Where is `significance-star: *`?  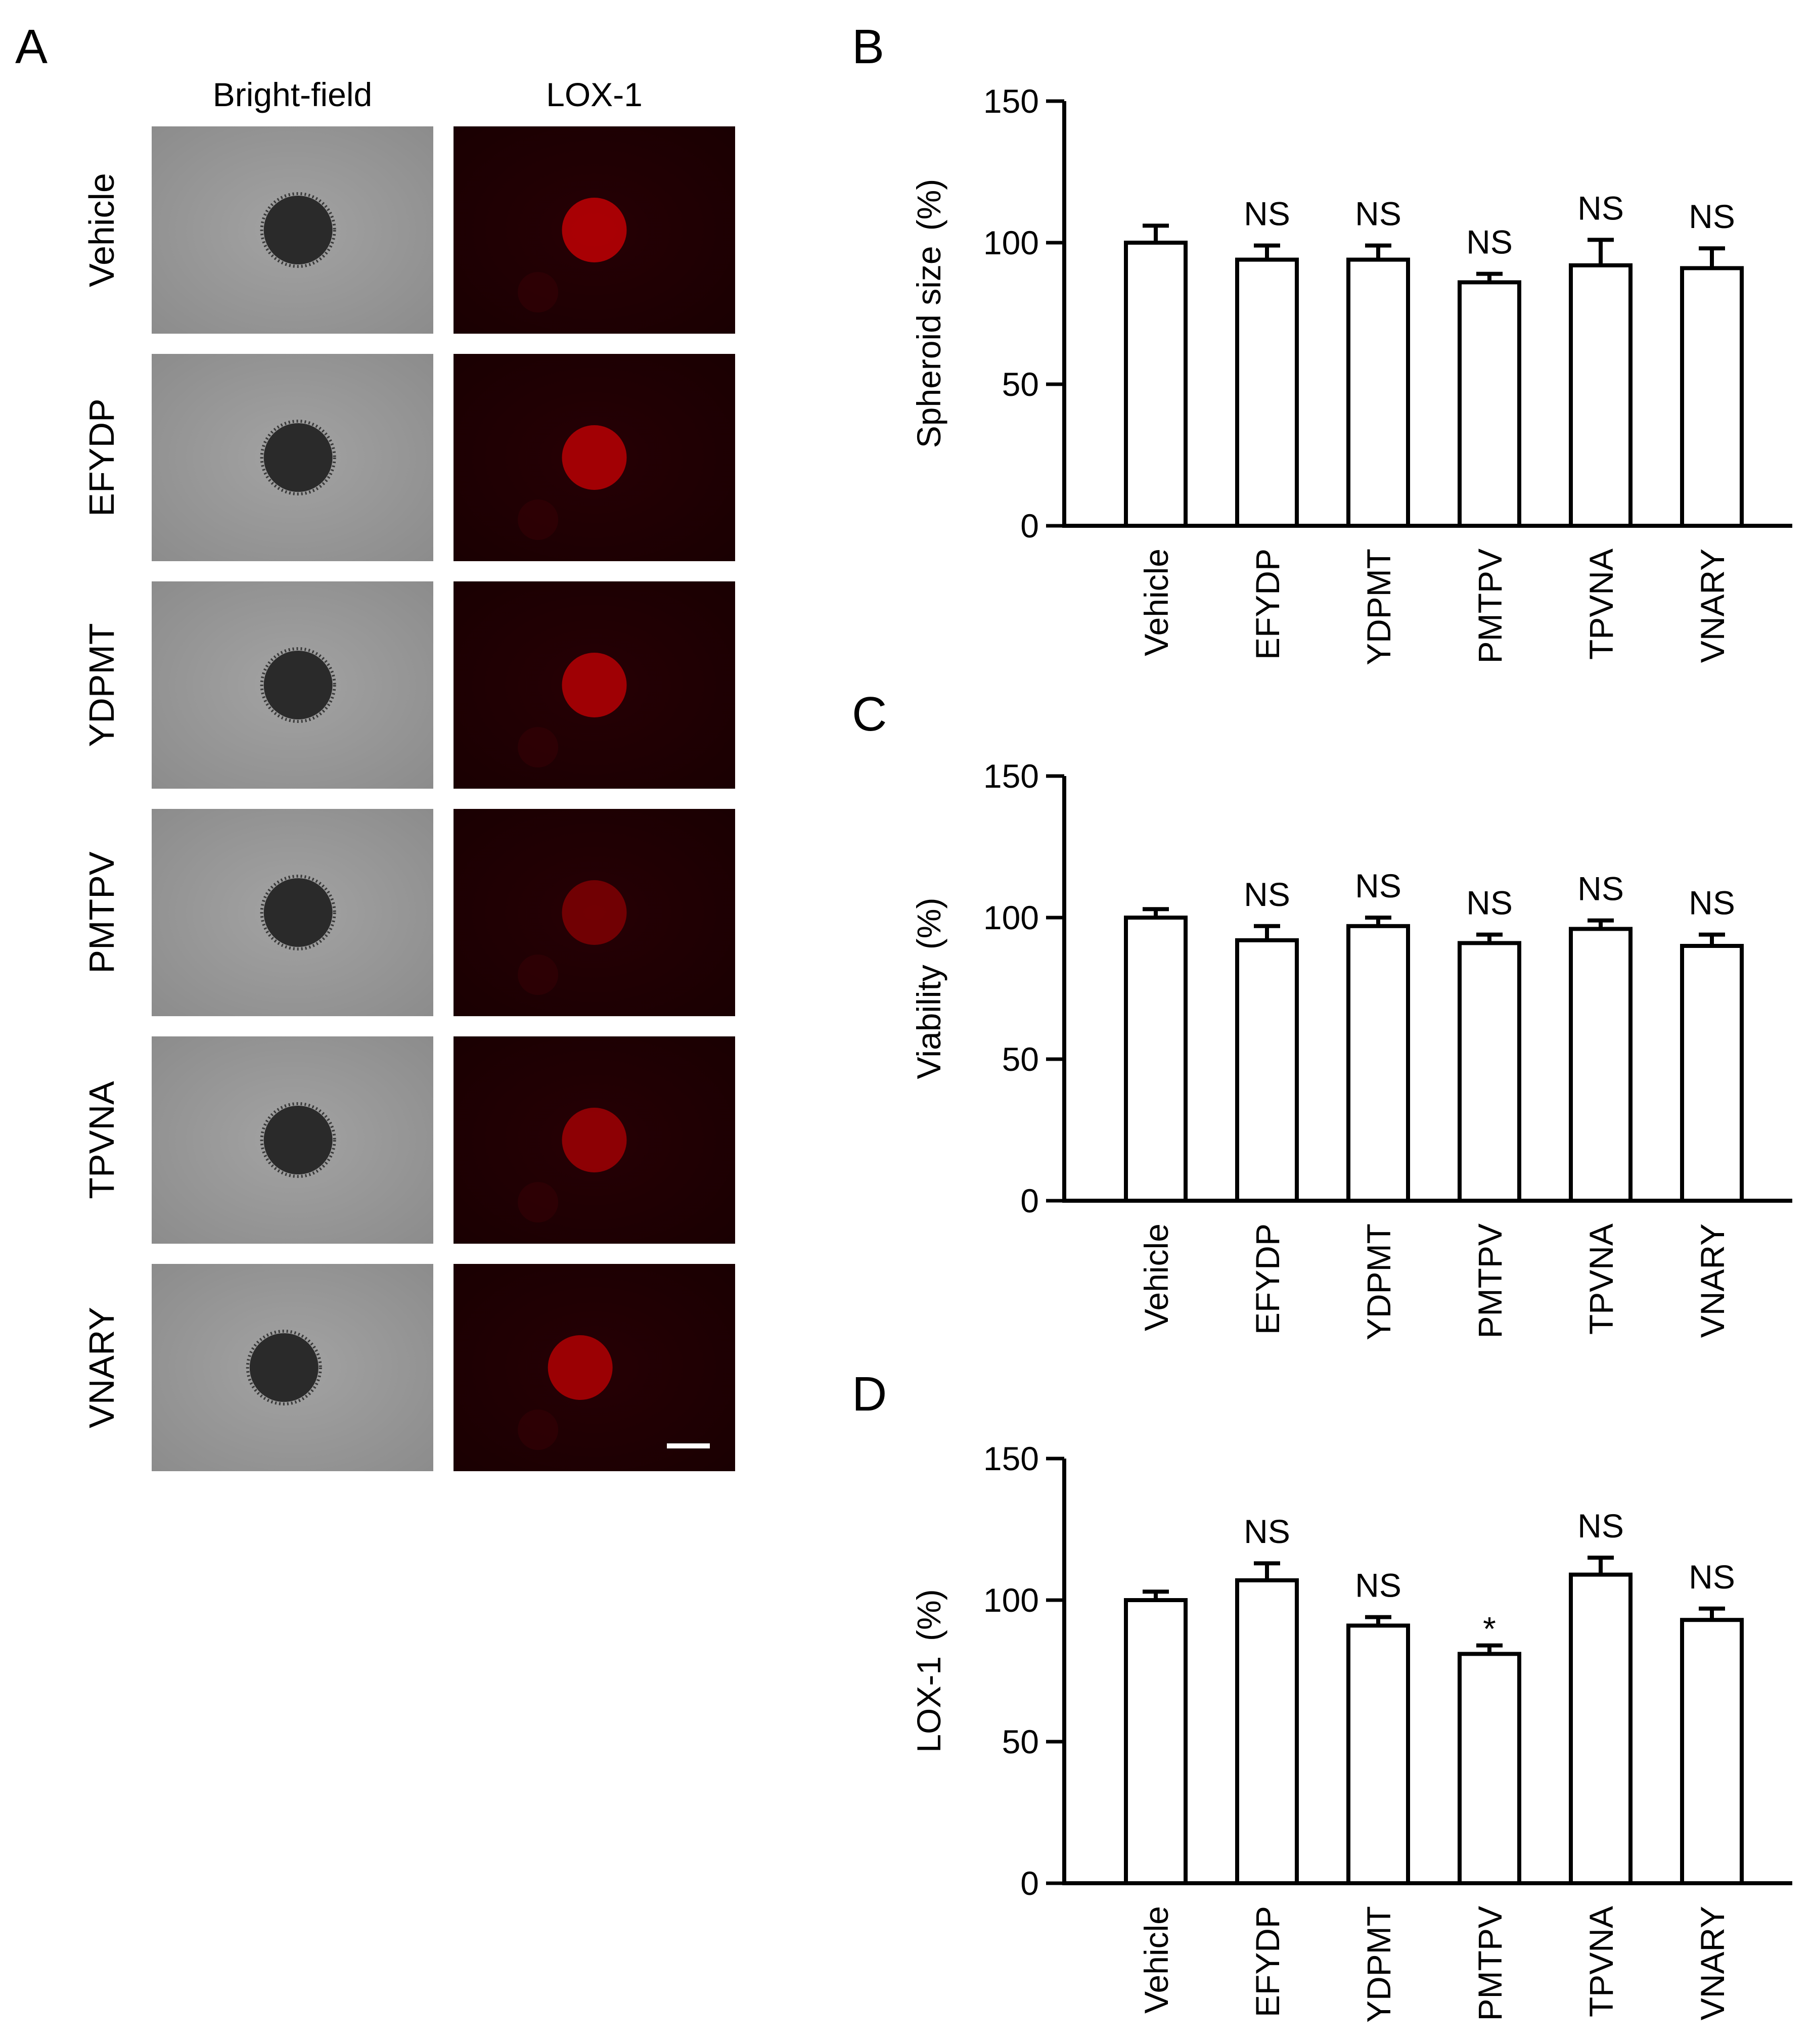 significance-star: * is located at coordinates (1489, 1629).